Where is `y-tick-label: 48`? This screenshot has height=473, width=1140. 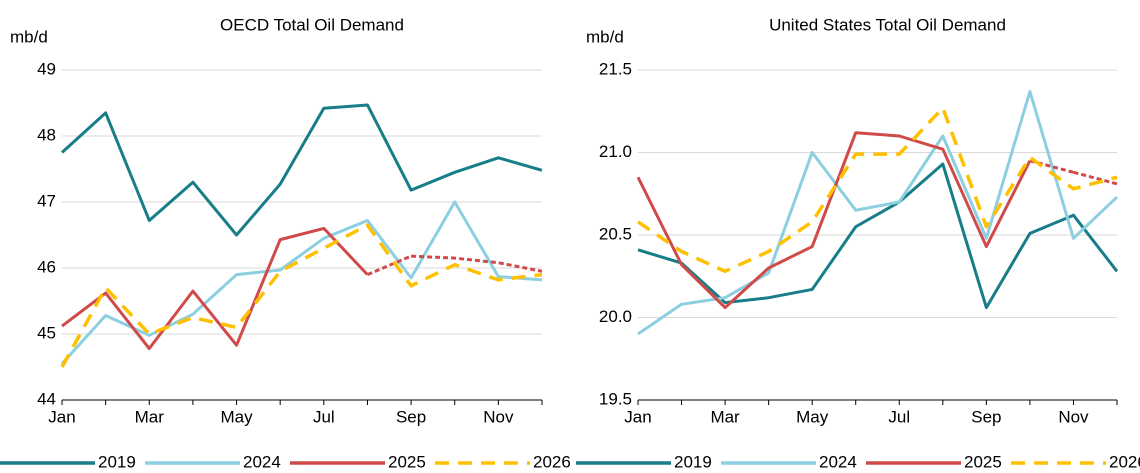
y-tick-label: 48 is located at coordinates (46, 134).